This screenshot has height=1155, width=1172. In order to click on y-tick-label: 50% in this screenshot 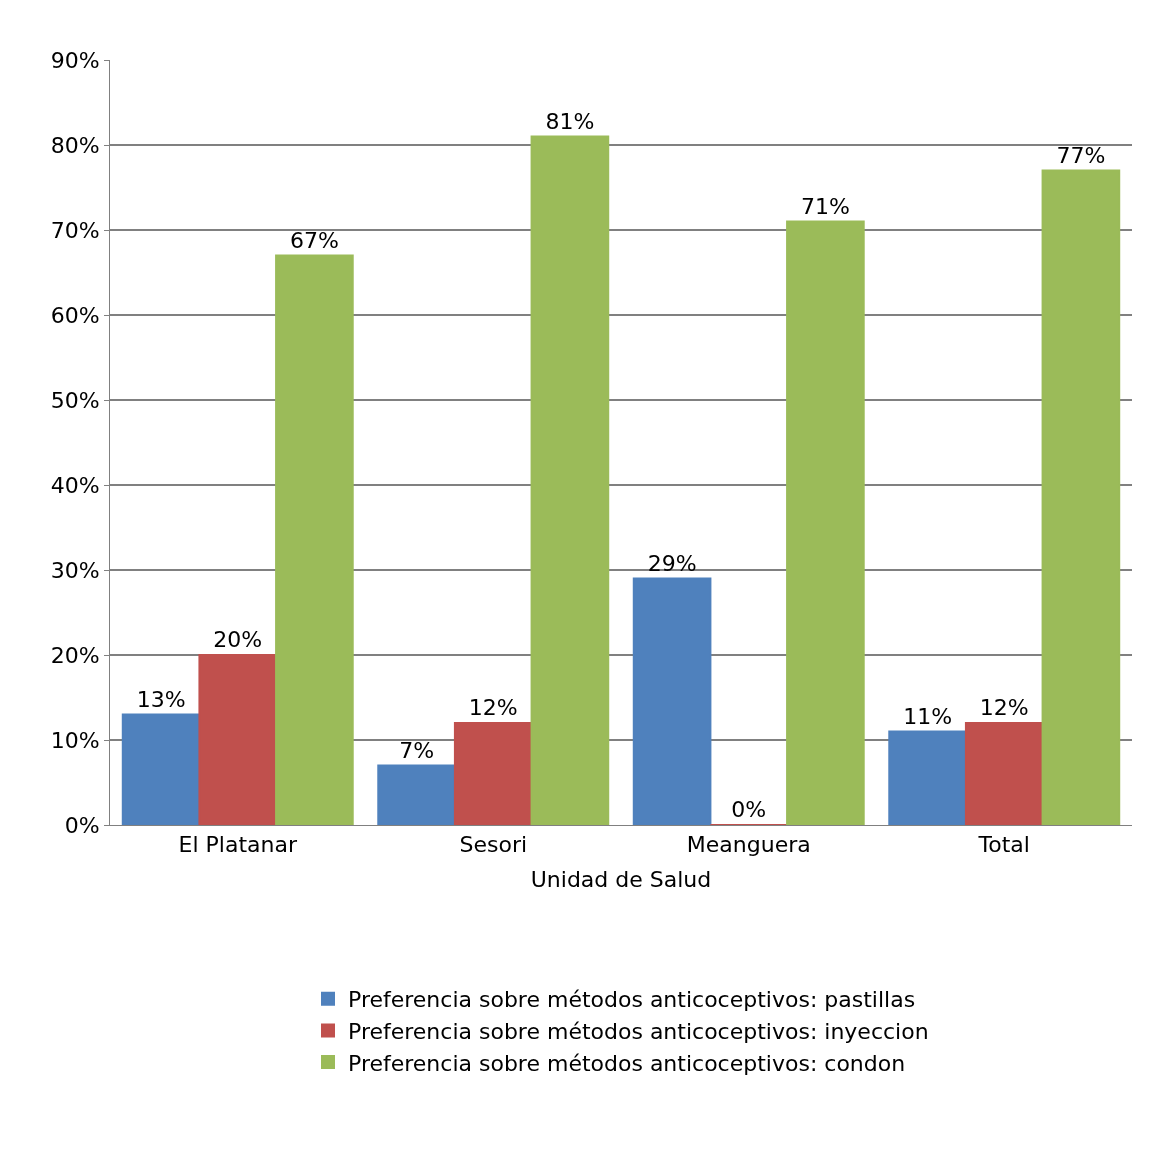, I will do `click(75, 400)`.